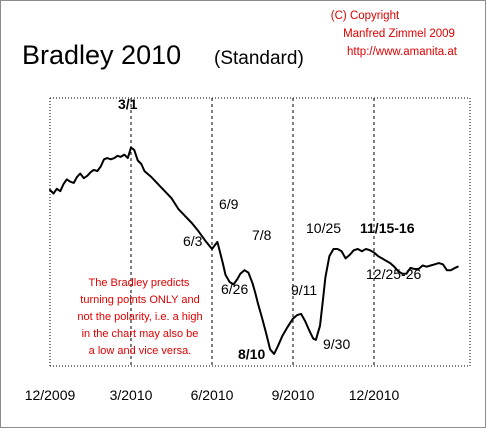  I want to click on note-line-1: The Bradley predicts, so click(139, 283).